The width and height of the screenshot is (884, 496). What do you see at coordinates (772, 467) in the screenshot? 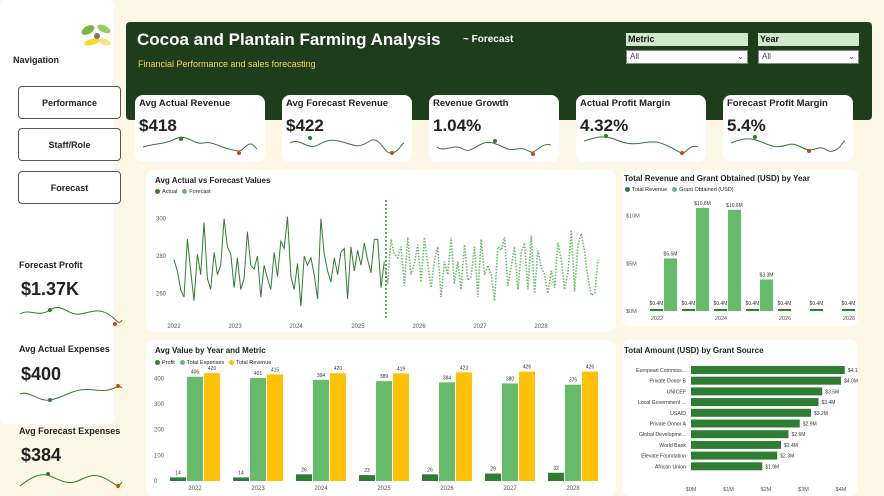
I see `bar-value-label: $1.9M` at bounding box center [772, 467].